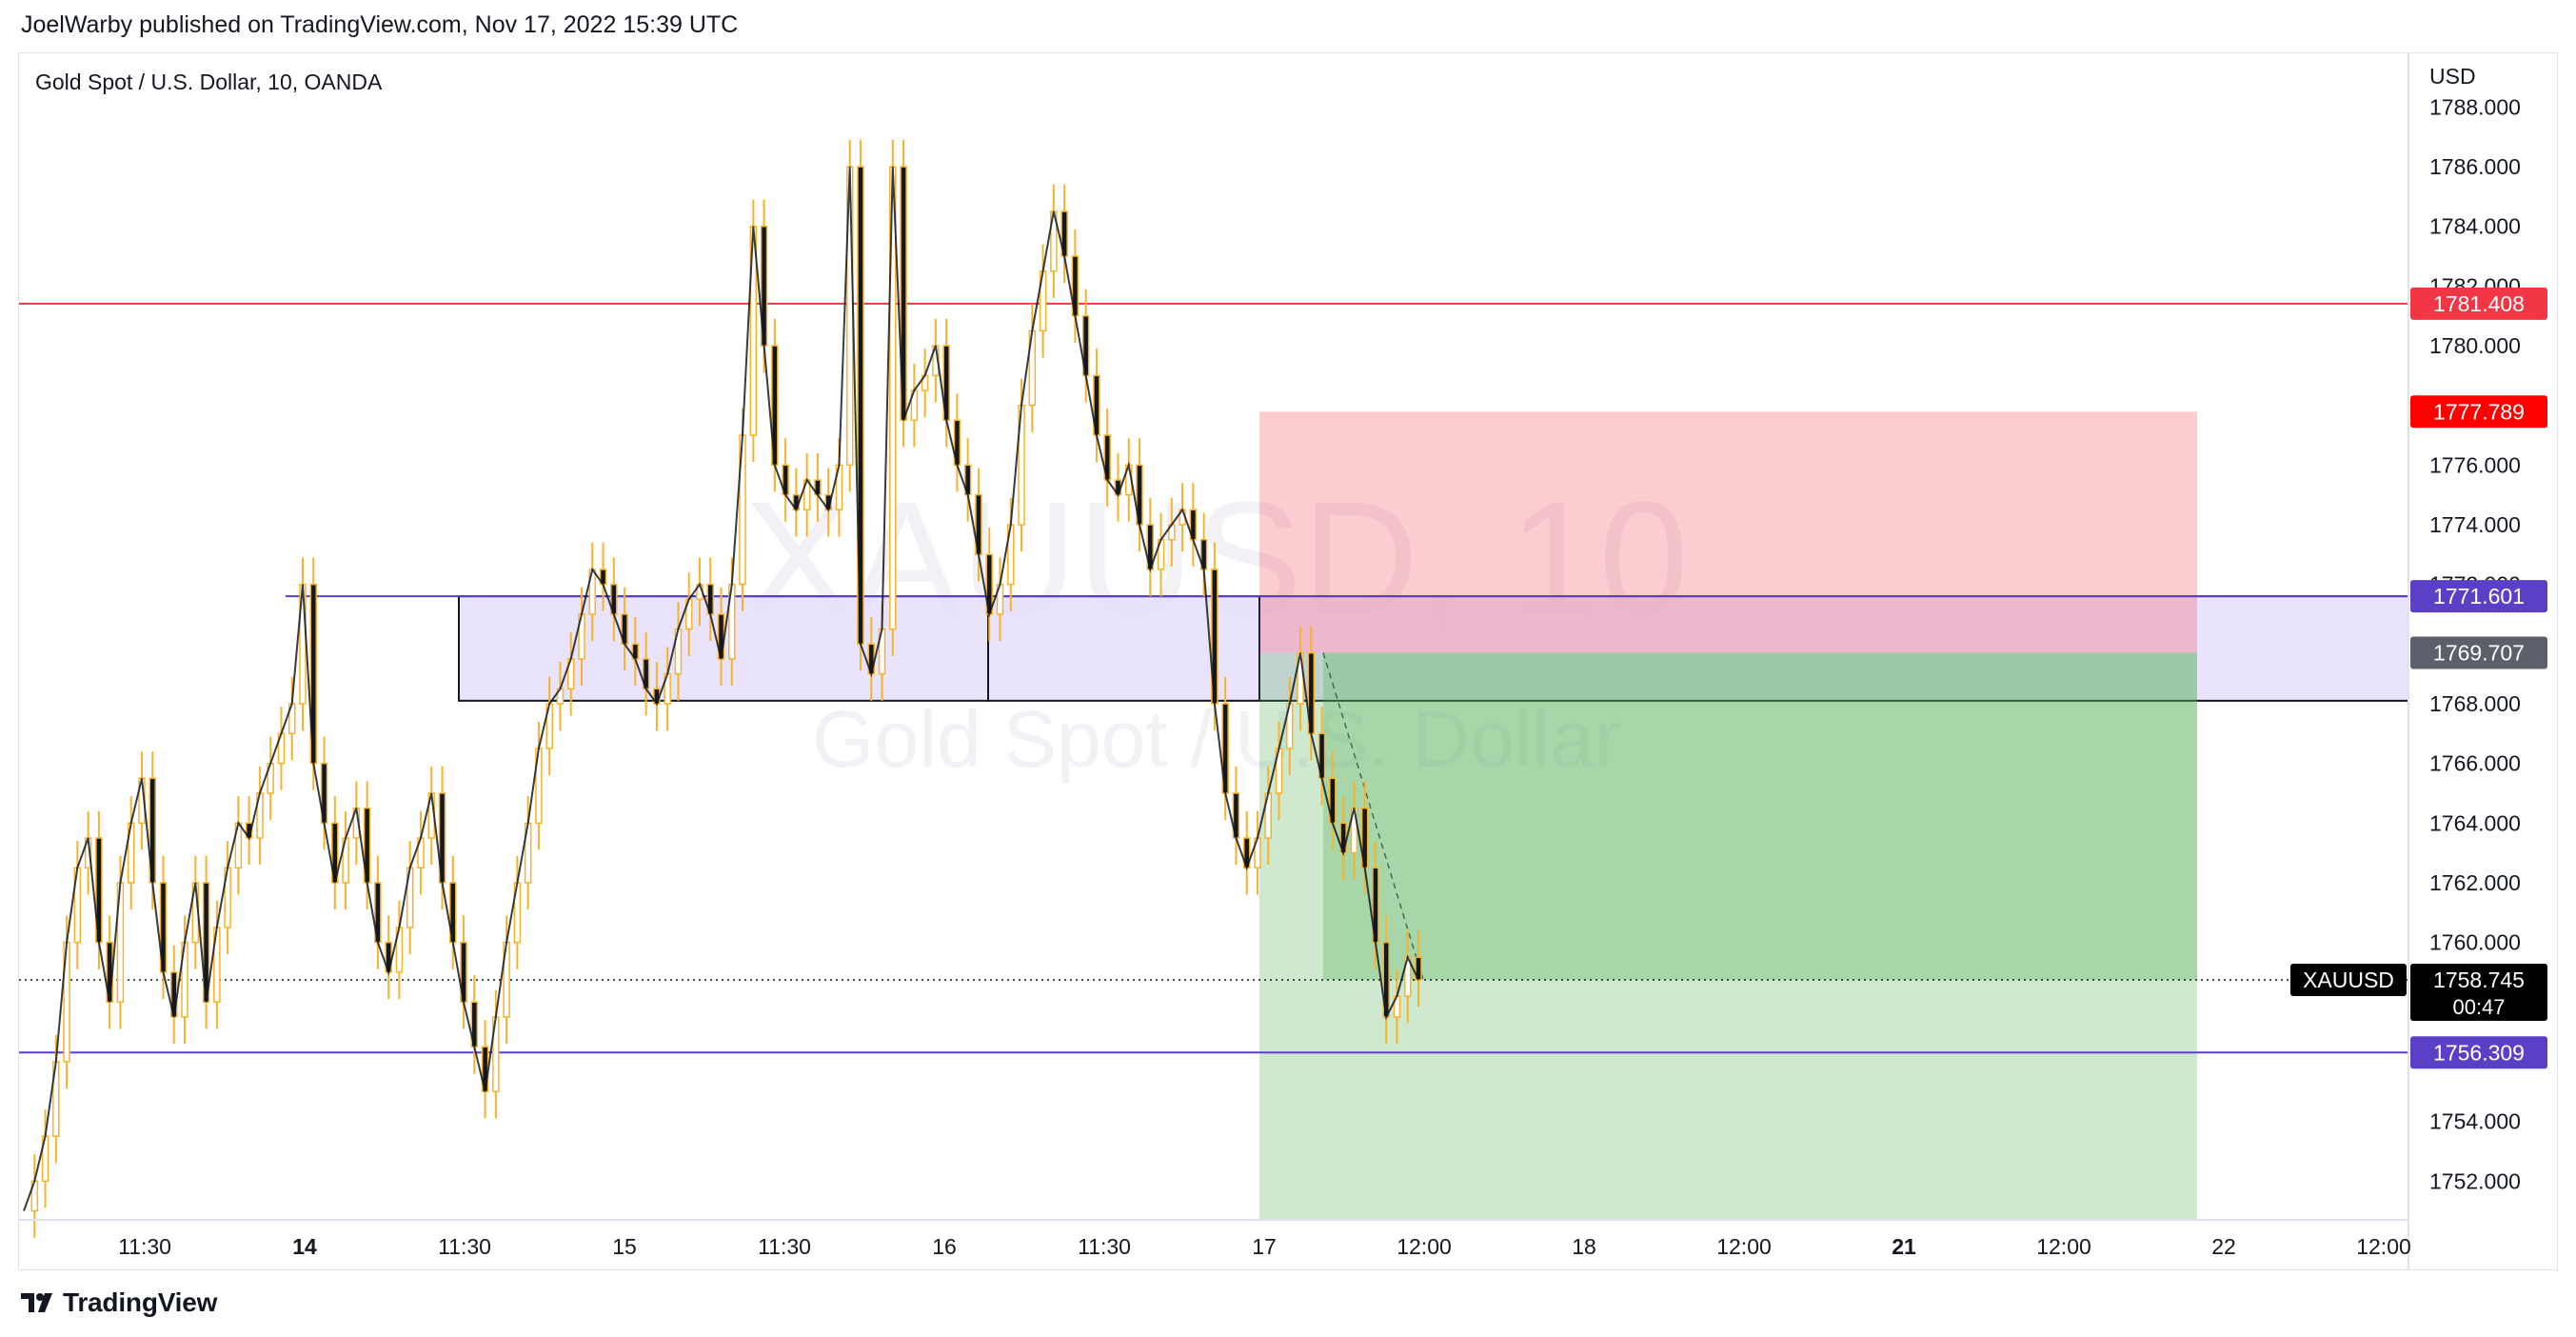 This screenshot has width=2576, height=1337. What do you see at coordinates (1728, 532) in the screenshot?
I see `stop-loss-area` at bounding box center [1728, 532].